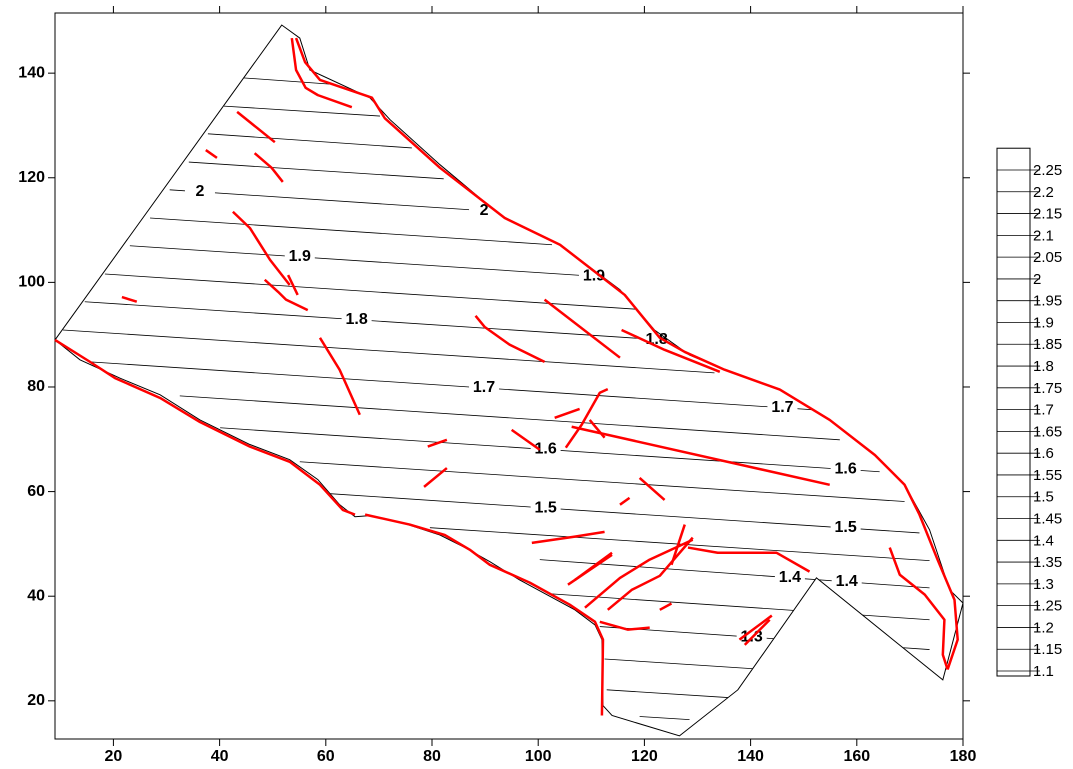 The width and height of the screenshot is (1073, 769). I want to click on colorbar-label: 2.25, so click(1047, 170).